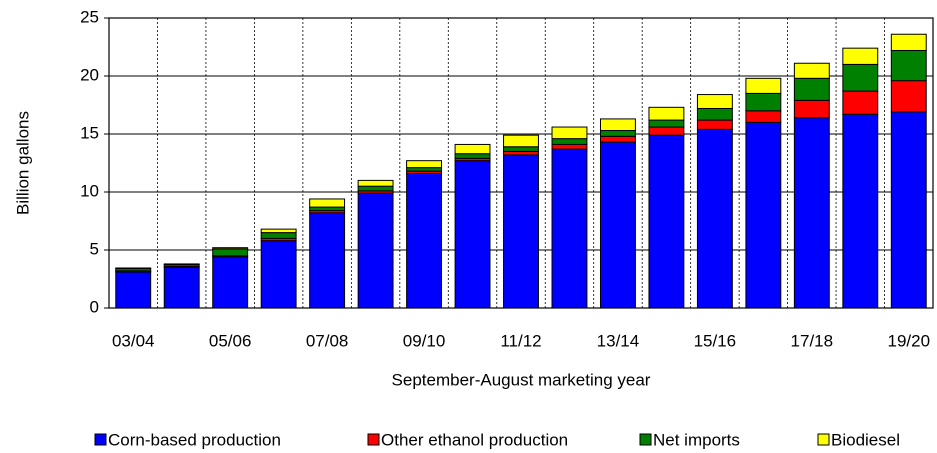  Describe the element at coordinates (94, 248) in the screenshot. I see `y-tick-label: 5` at that location.